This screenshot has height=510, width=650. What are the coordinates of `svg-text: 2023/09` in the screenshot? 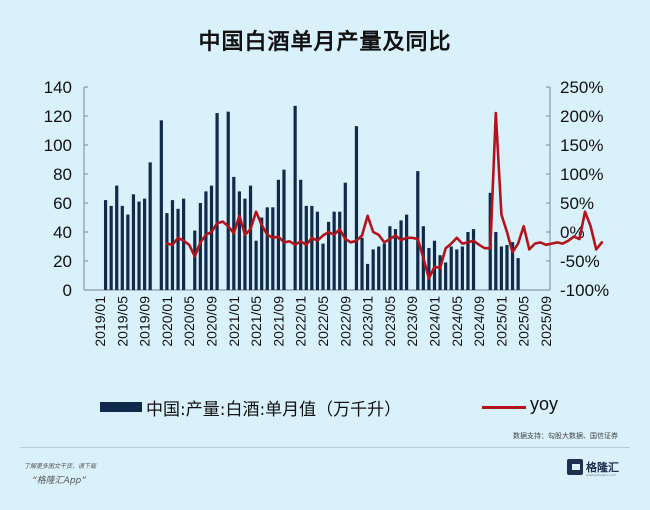 It's located at (412, 321).